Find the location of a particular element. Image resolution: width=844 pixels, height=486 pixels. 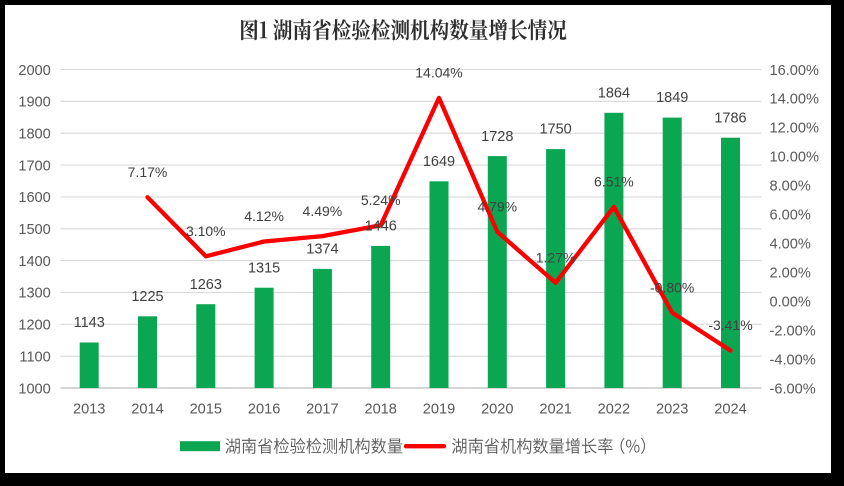

svg-text: 12.00% is located at coordinates (795, 129).